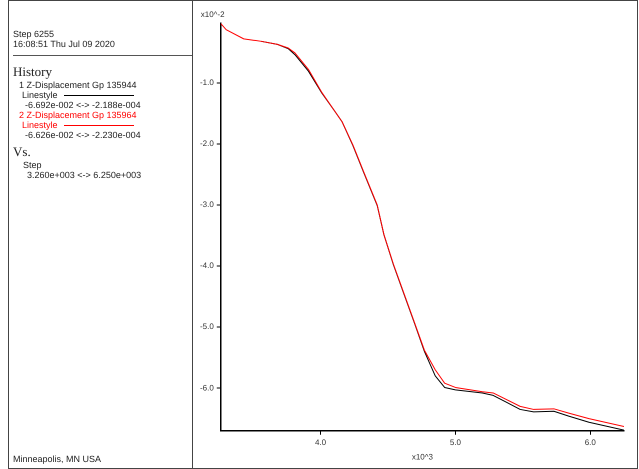 The width and height of the screenshot is (639, 469). Describe the element at coordinates (34, 34) in the screenshot. I see `text: Step 6255` at that location.